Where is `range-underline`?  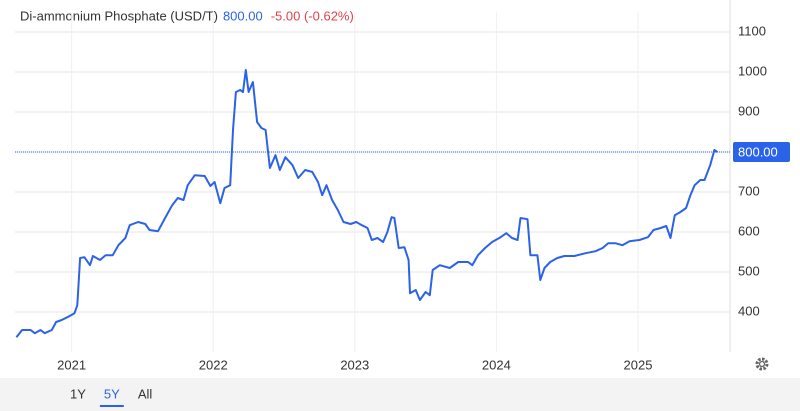 range-underline is located at coordinates (111, 406).